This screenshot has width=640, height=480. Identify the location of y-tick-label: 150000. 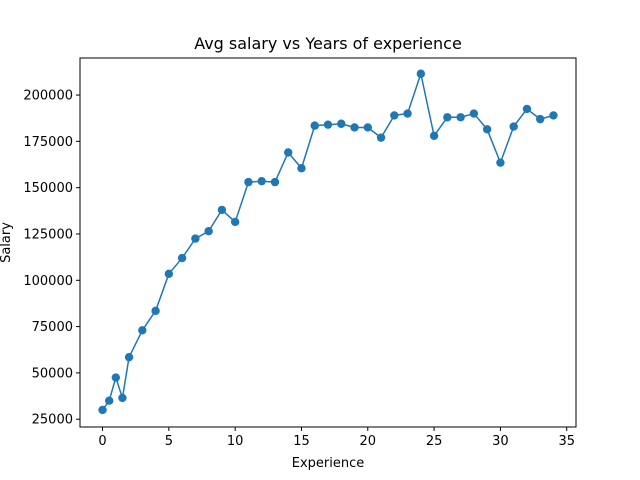
(48, 188).